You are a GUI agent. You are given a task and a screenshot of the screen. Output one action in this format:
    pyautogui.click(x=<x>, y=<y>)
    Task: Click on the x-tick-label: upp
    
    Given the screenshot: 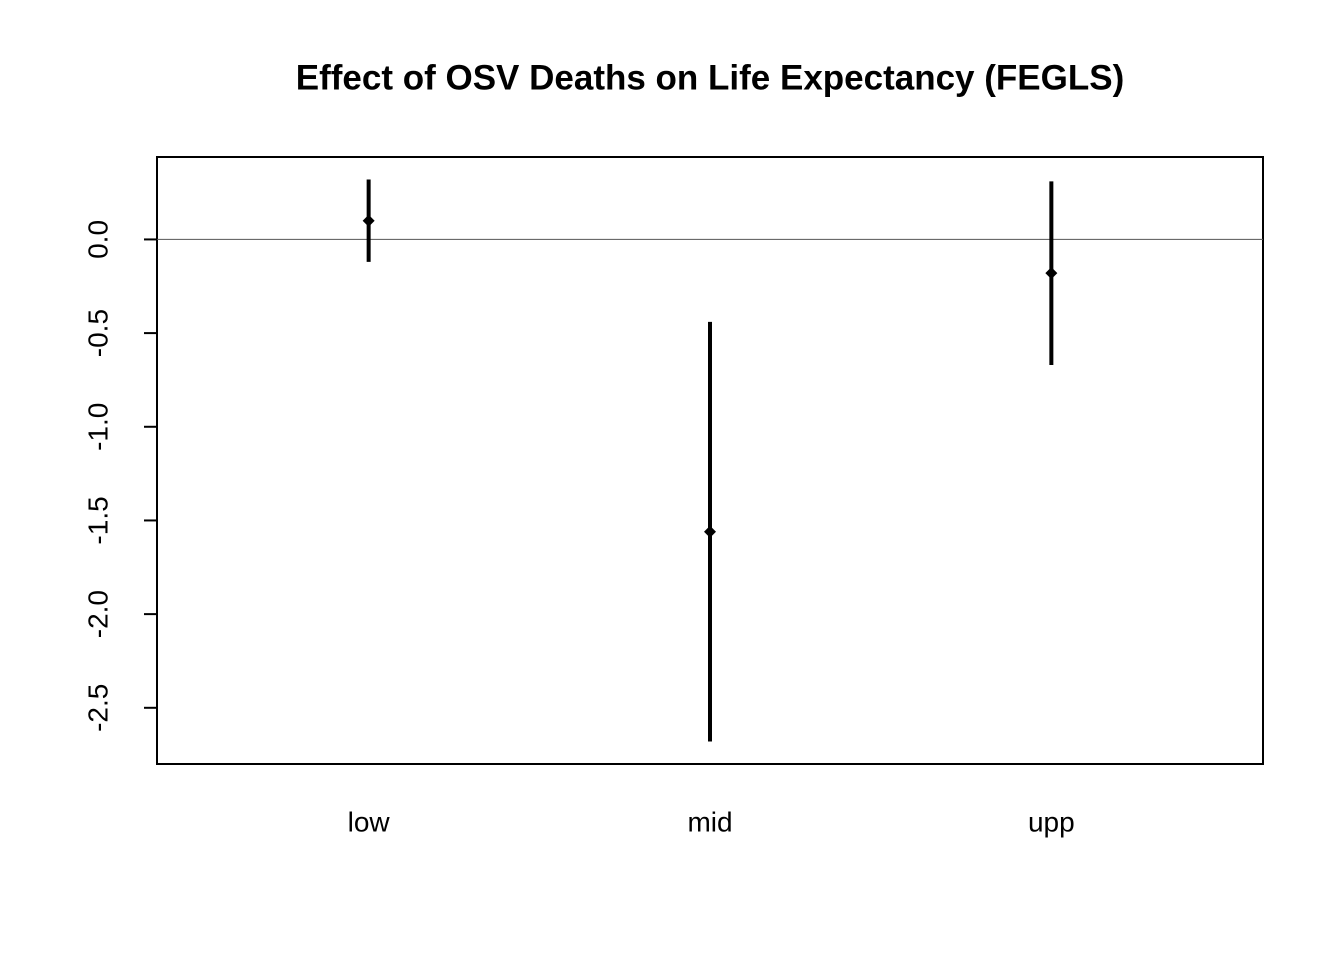 What is the action you would take?
    pyautogui.click(x=1051, y=821)
    